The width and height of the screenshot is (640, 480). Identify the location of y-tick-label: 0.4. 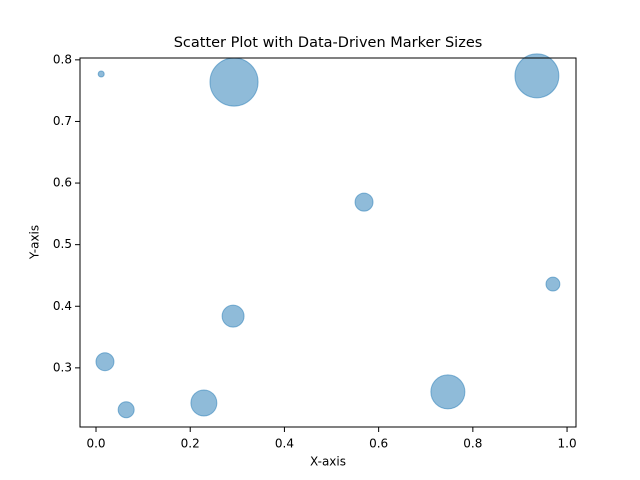
(62, 306).